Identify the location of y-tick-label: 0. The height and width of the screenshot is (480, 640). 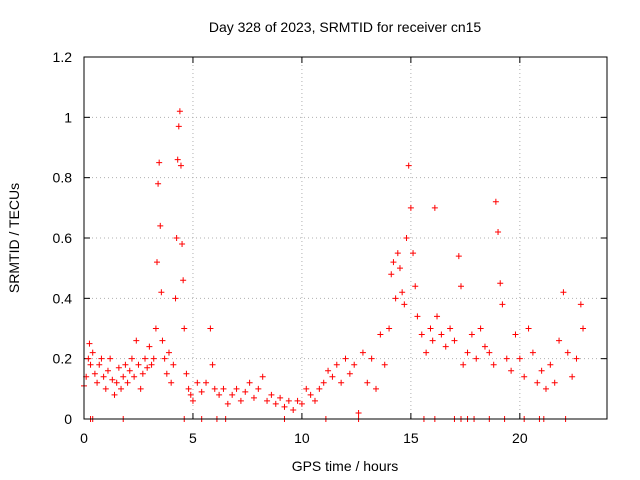
(68, 419).